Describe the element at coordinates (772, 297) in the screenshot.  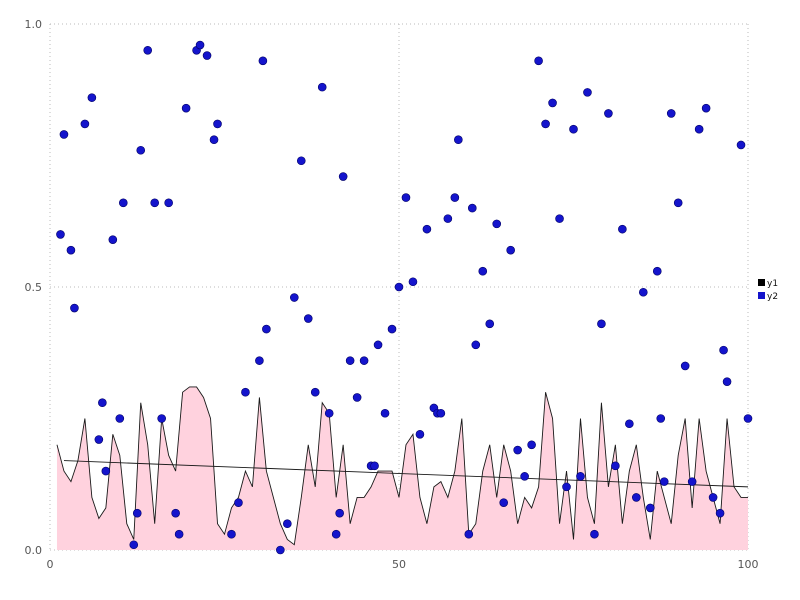
I see `legend-label-y2: y2` at that location.